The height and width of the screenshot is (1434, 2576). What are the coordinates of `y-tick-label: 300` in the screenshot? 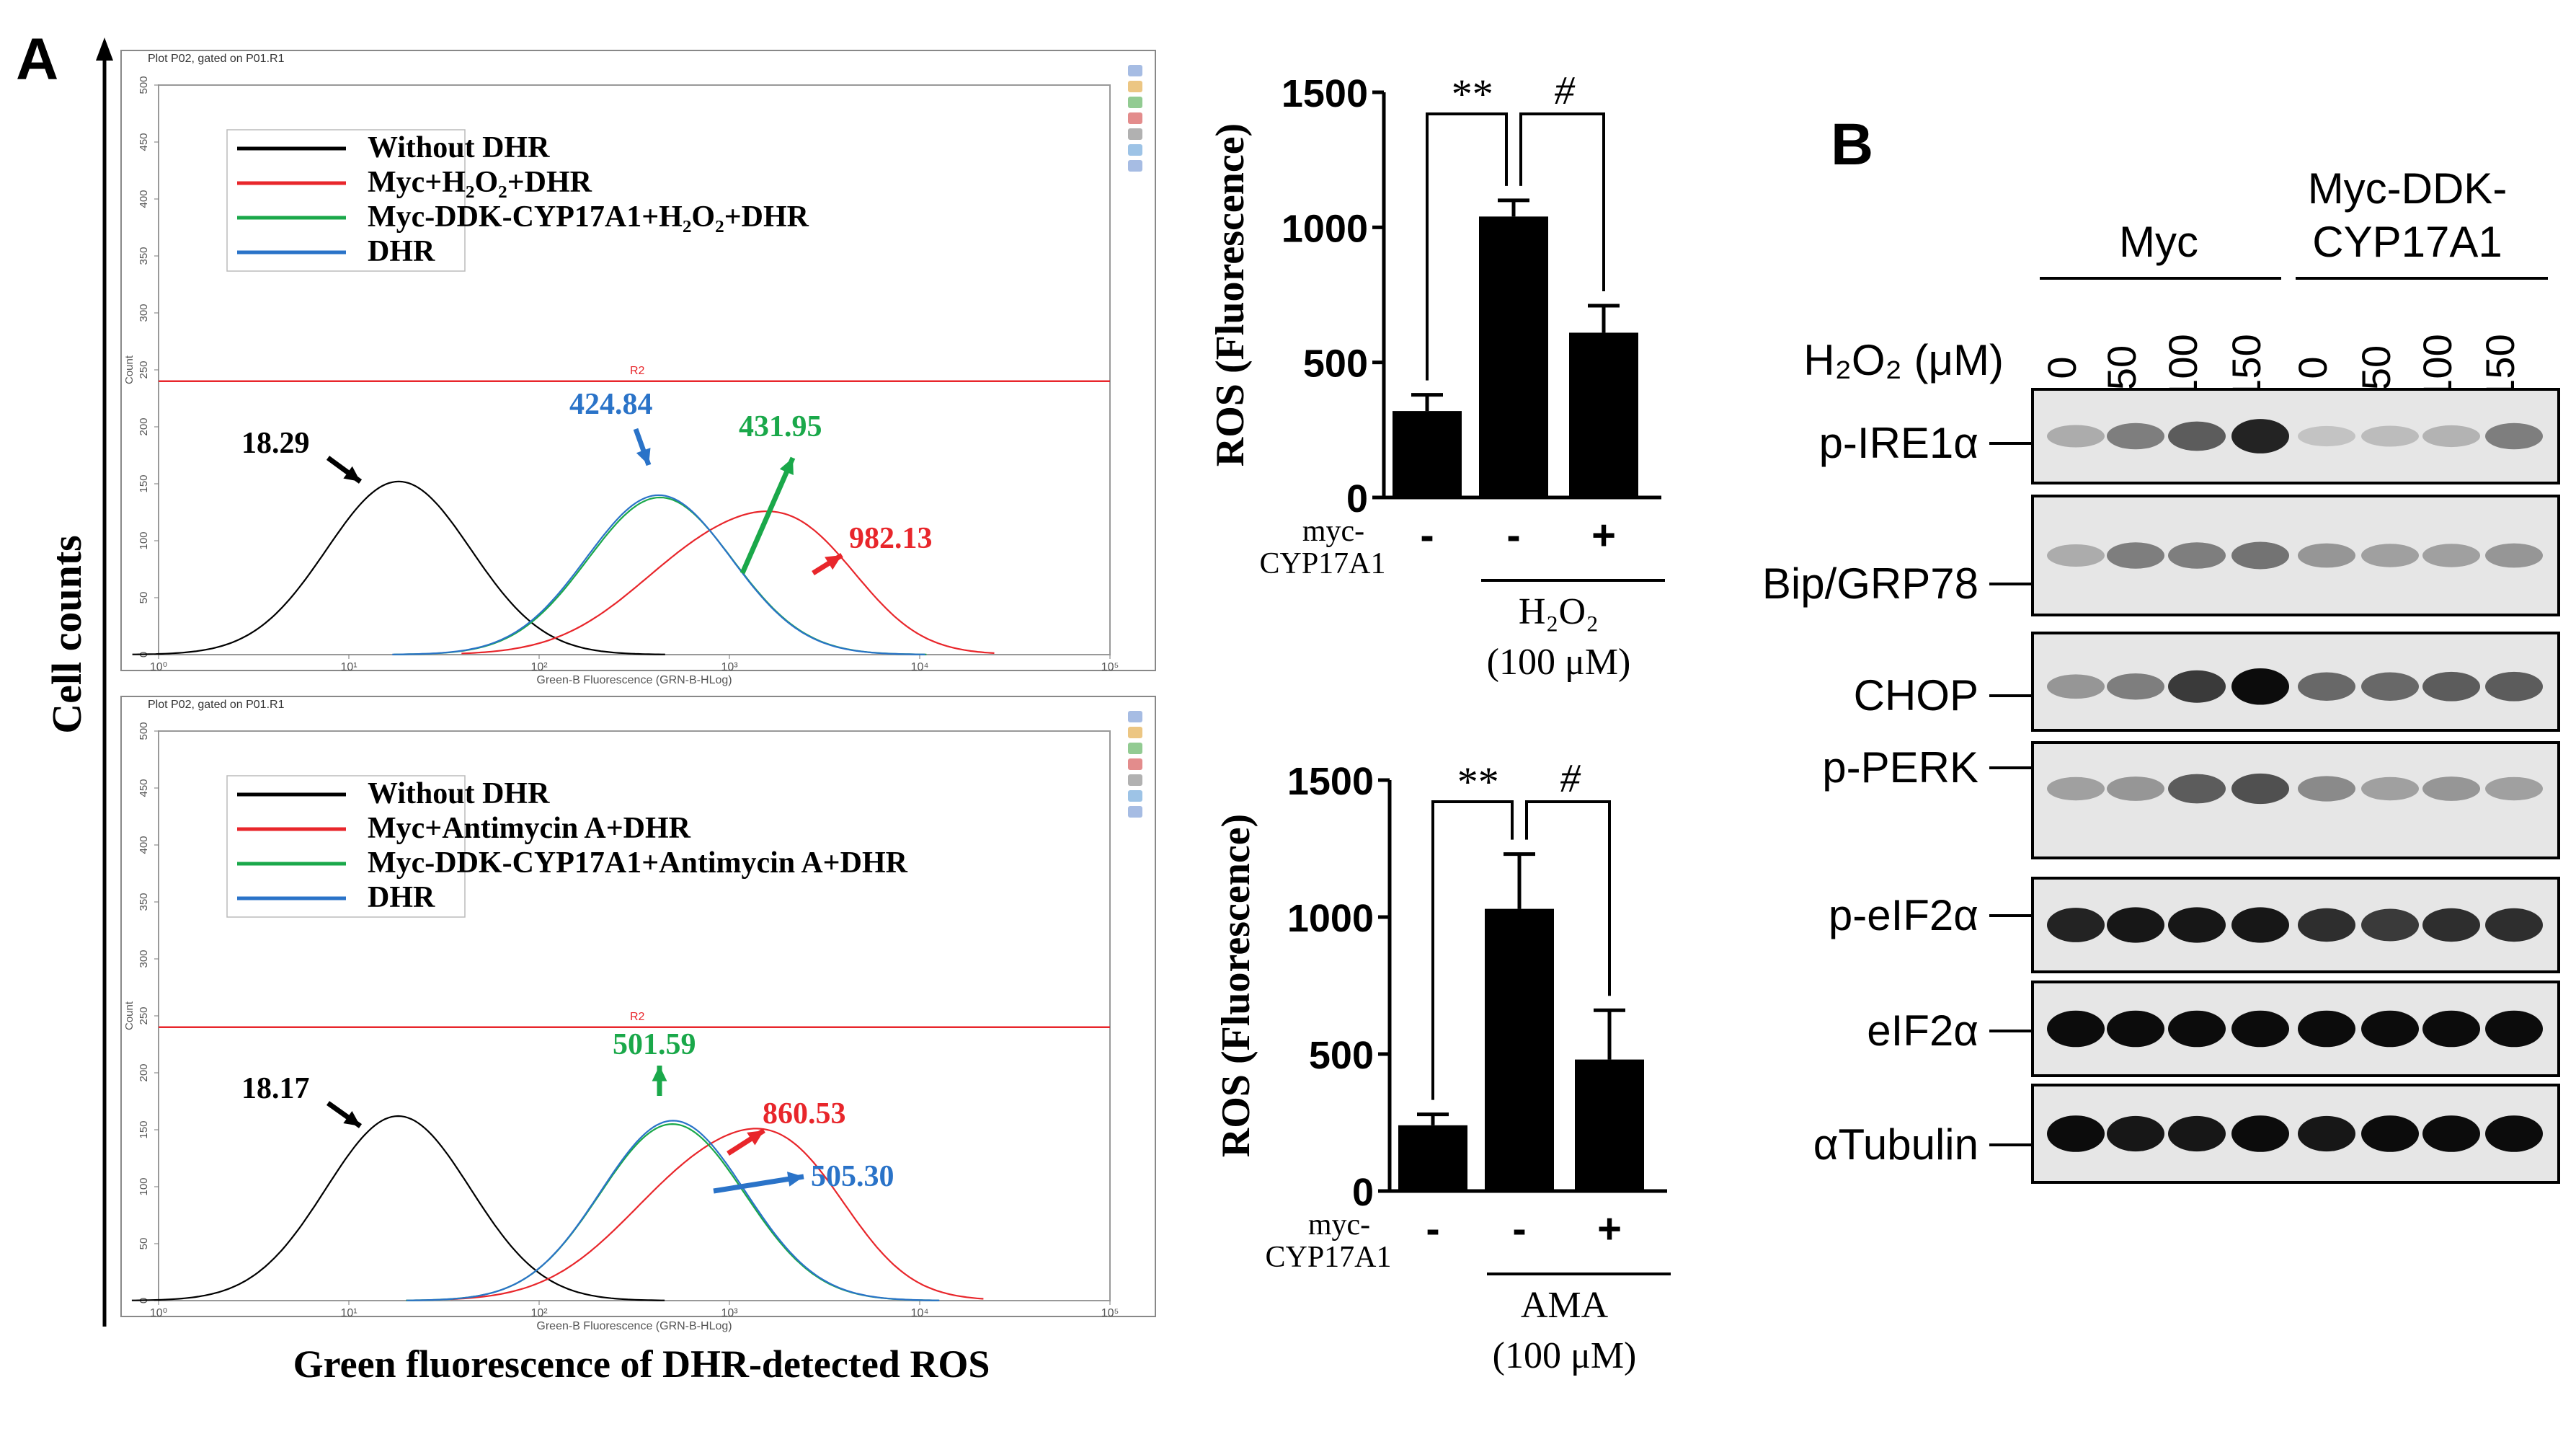 It's located at (144, 313).